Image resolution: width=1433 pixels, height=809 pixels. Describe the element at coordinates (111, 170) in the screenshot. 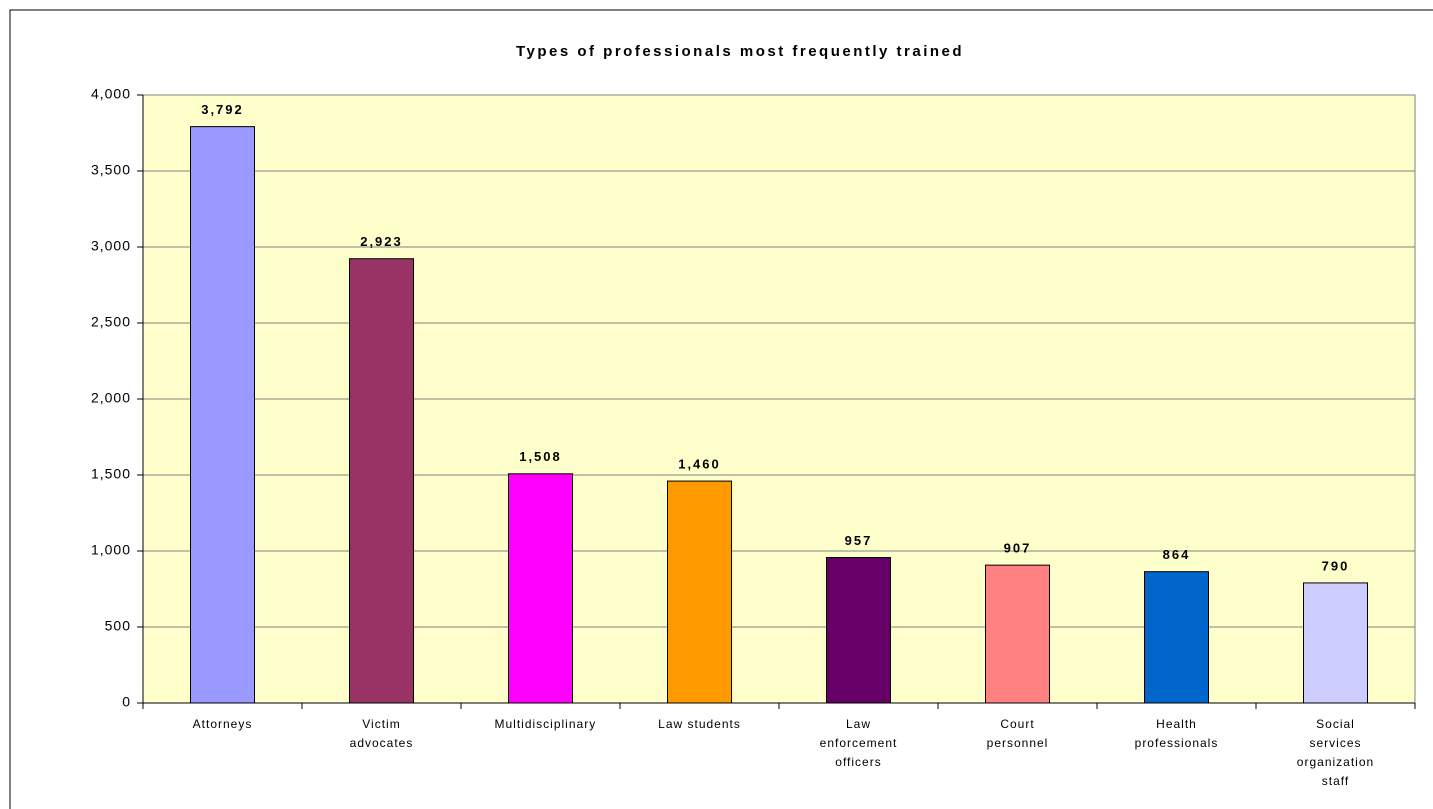

I see `y-tick-label: 3,500` at that location.